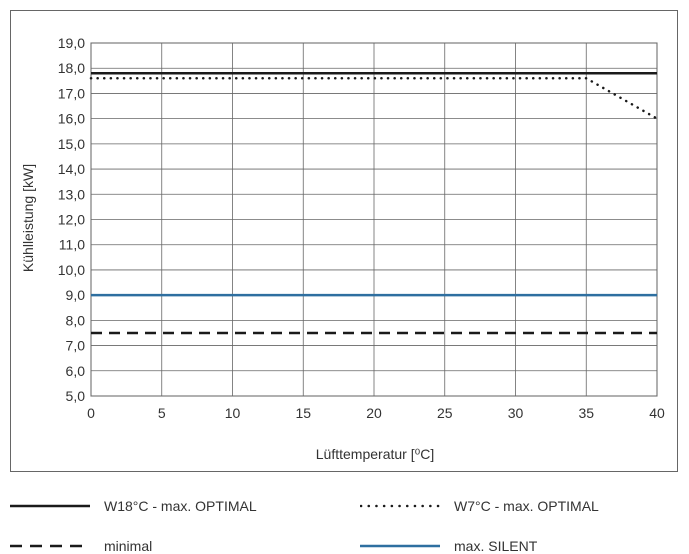  I want to click on legend-label-w18: W18°C - max. OPTIMAL, so click(180, 506).